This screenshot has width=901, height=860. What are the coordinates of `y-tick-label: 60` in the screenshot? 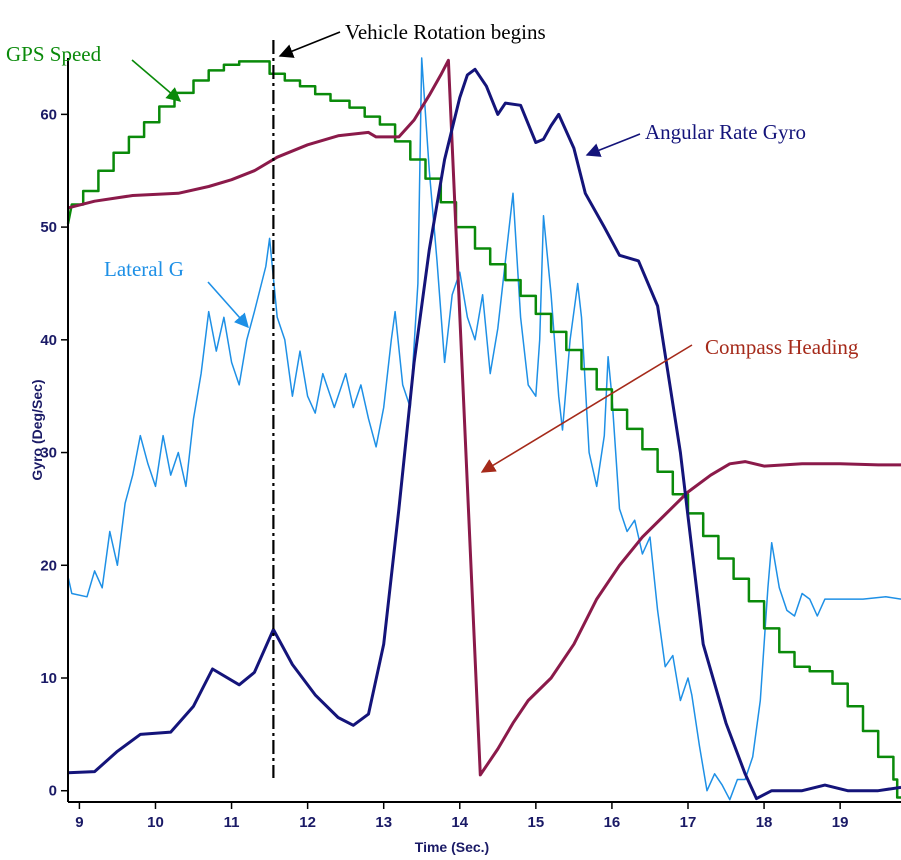 It's located at (48, 114).